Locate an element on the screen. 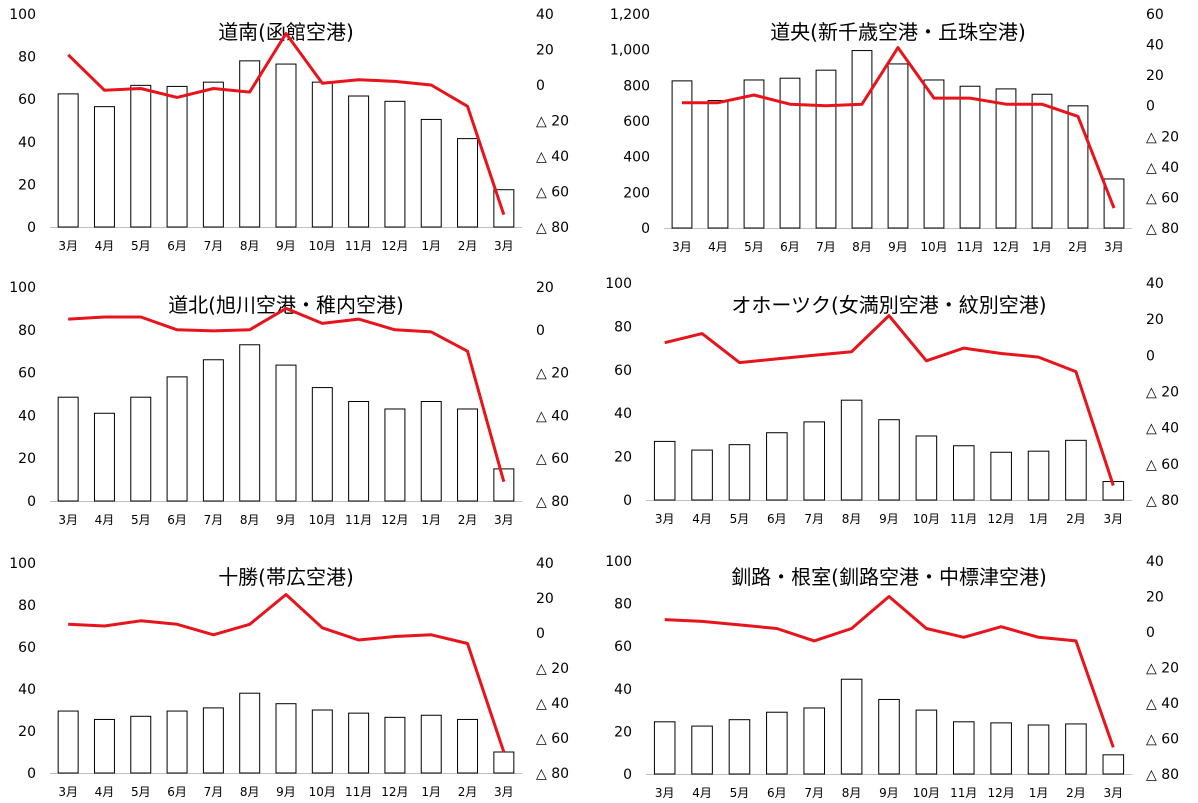 The height and width of the screenshot is (803, 1198). chart-title: オホーツク(女満別空港・紋別空港) is located at coordinates (888, 305).